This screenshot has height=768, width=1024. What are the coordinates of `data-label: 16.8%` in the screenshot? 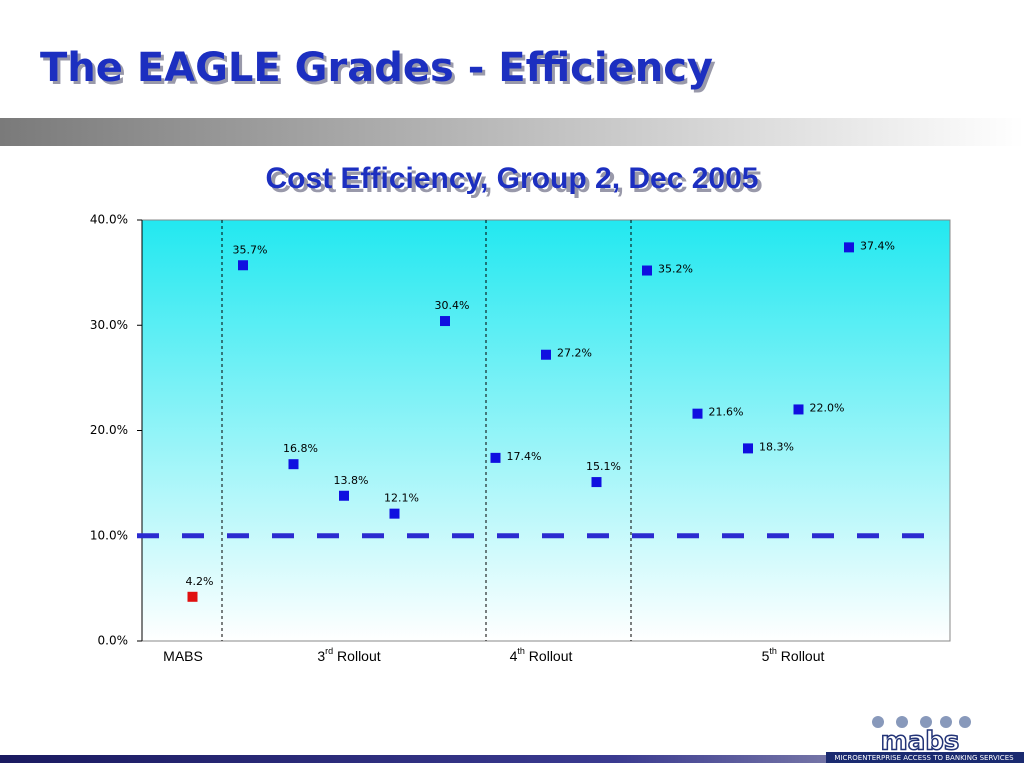 It's located at (300, 448).